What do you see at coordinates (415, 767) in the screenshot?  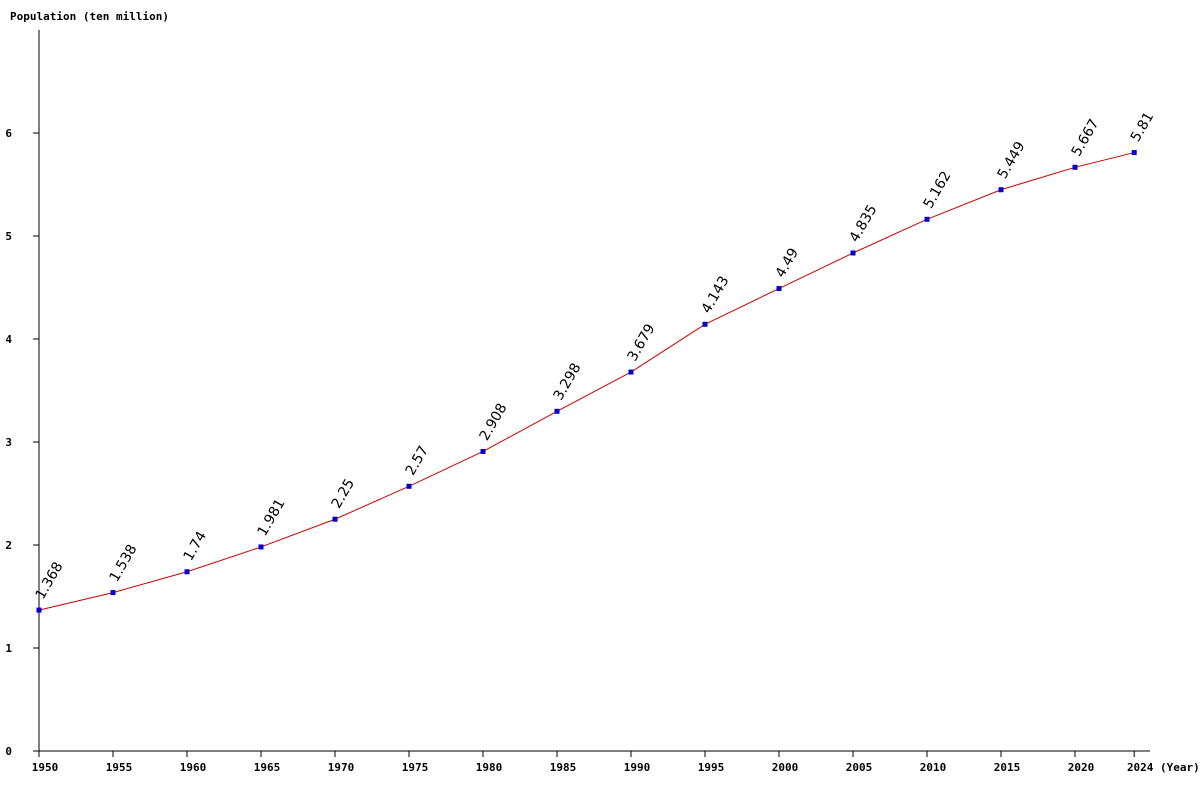 I see `x-tick-label: 1975` at bounding box center [415, 767].